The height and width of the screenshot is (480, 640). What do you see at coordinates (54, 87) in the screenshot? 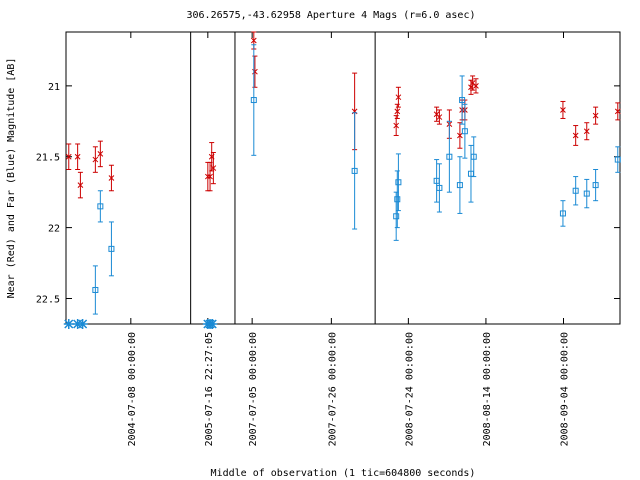
I see `y-tick-label: 21` at bounding box center [54, 87].